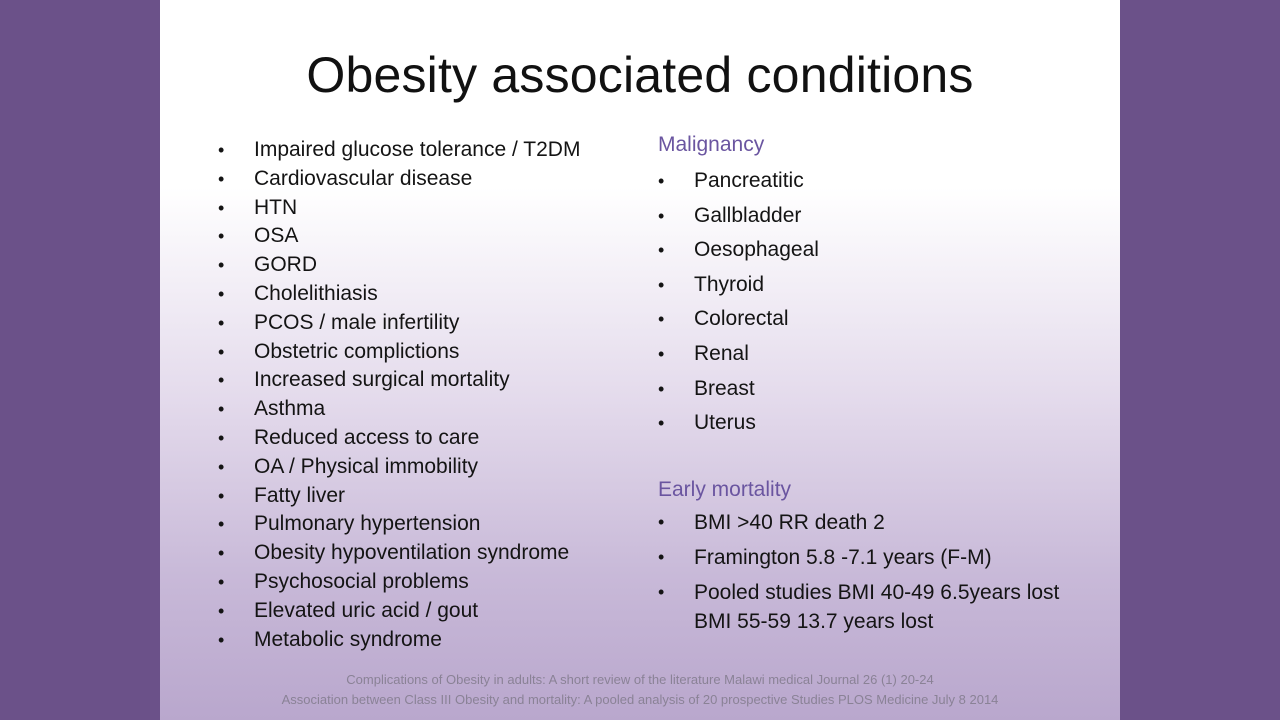 The image size is (1280, 720). I want to click on malignancy-heading: Malignancy, so click(711, 144).